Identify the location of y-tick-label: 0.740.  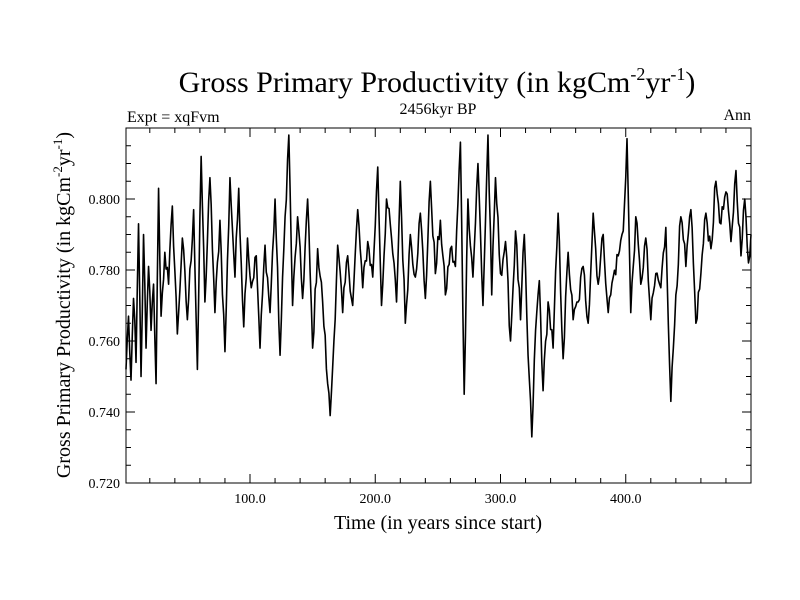
(105, 413).